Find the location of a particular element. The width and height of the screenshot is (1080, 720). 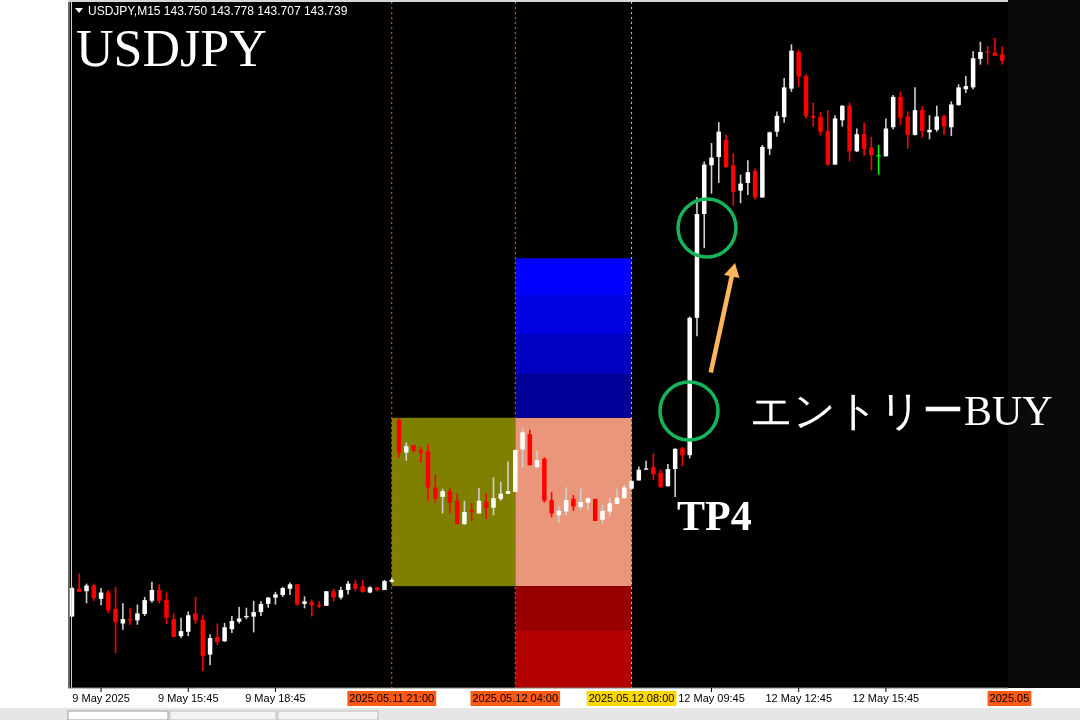

annotation: TP4 is located at coordinates (714, 516).